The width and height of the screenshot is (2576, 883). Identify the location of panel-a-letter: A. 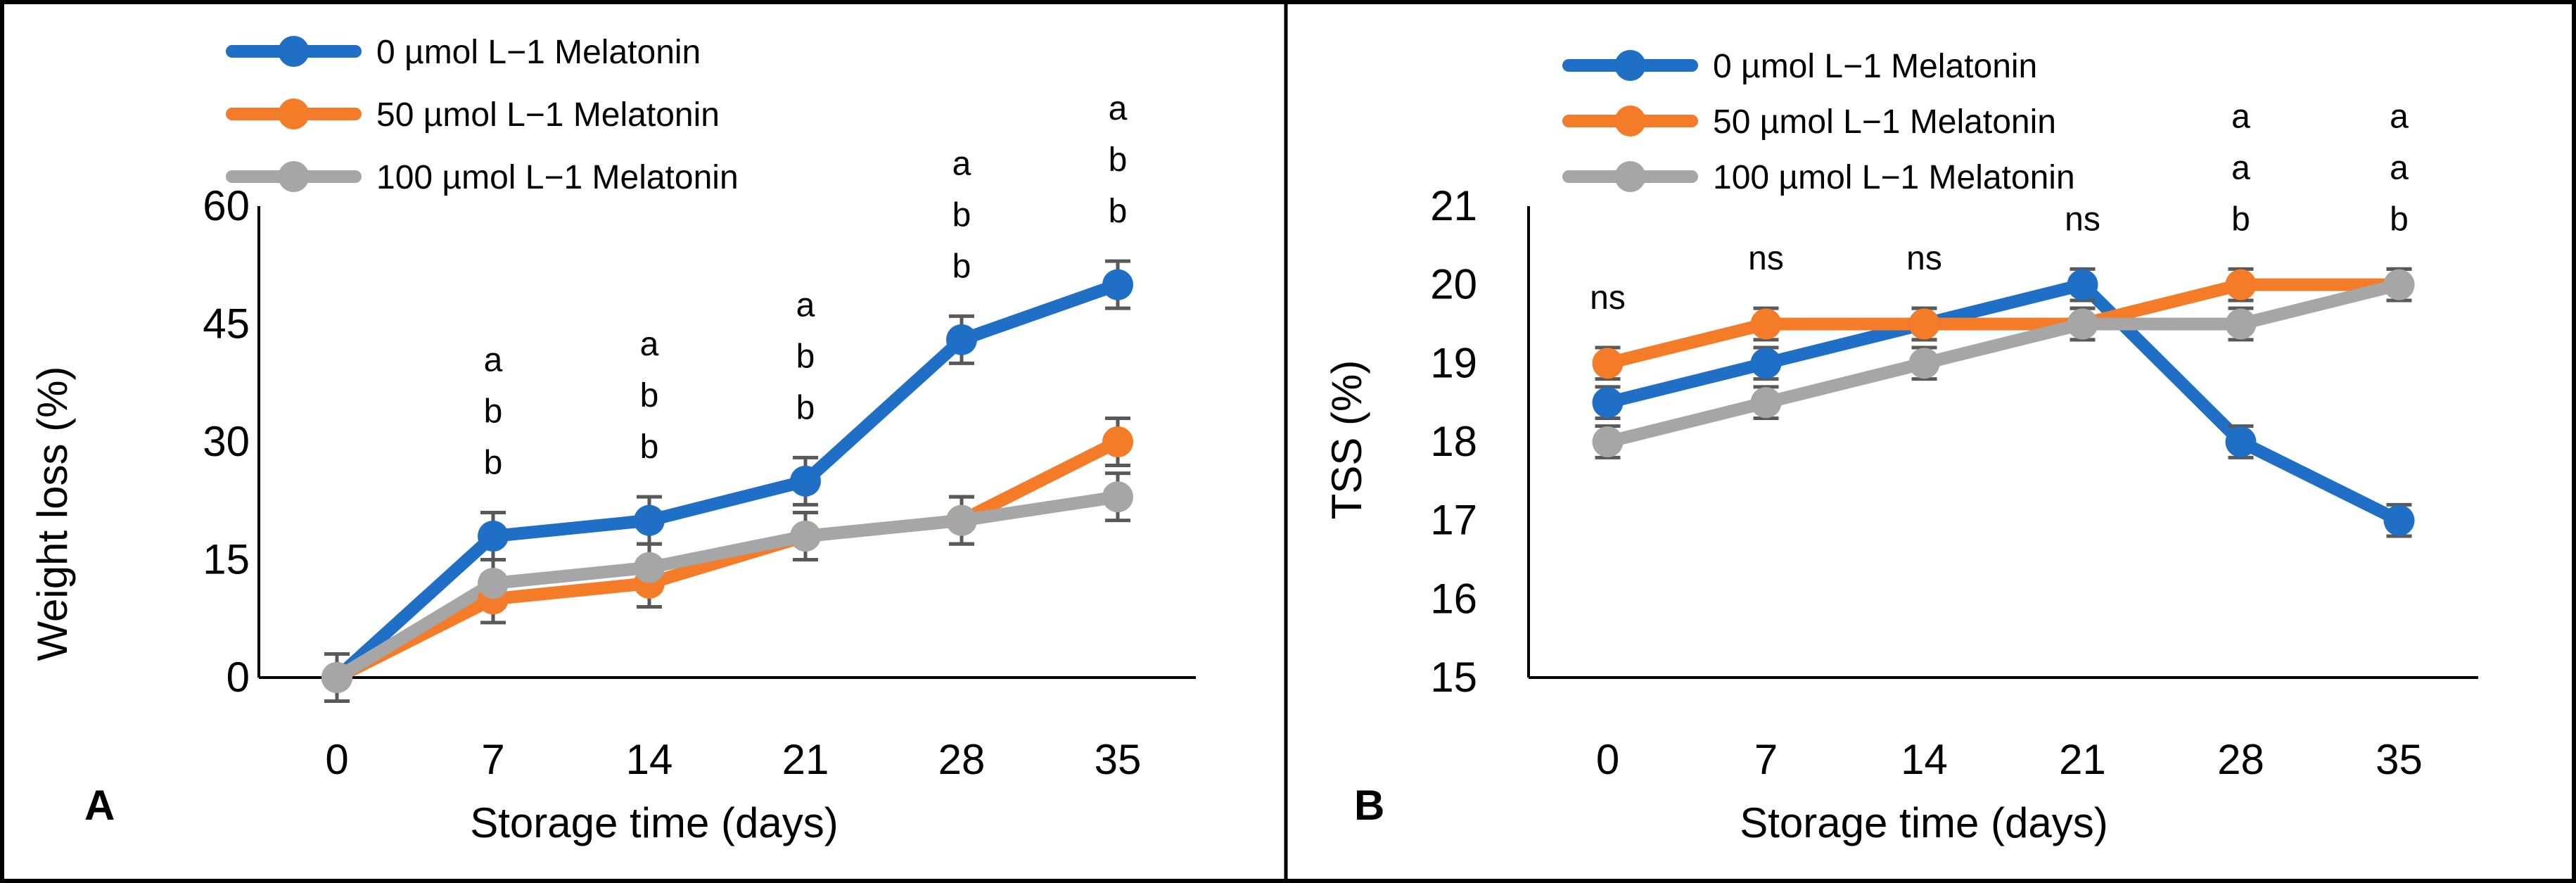
(99, 805).